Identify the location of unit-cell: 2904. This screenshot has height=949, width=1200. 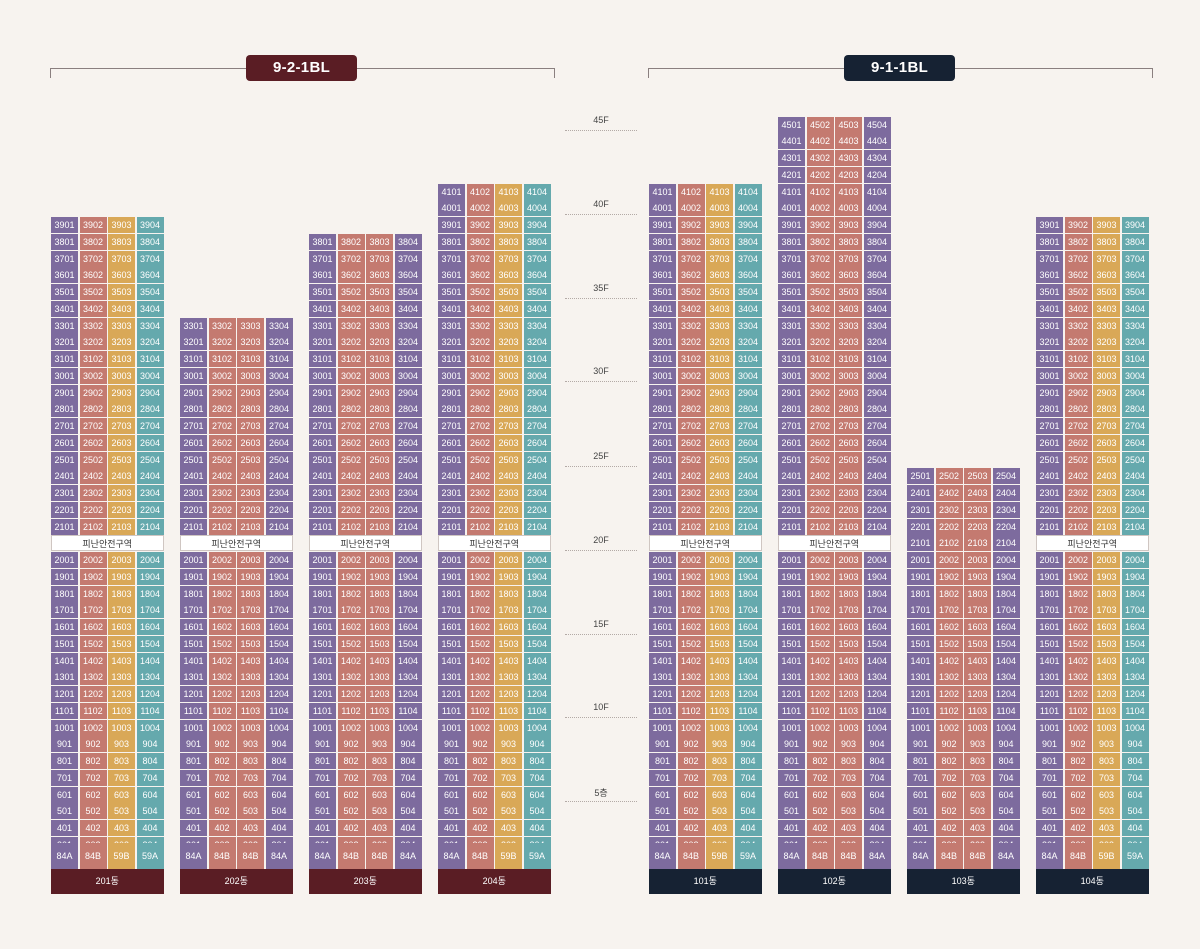
(279, 392).